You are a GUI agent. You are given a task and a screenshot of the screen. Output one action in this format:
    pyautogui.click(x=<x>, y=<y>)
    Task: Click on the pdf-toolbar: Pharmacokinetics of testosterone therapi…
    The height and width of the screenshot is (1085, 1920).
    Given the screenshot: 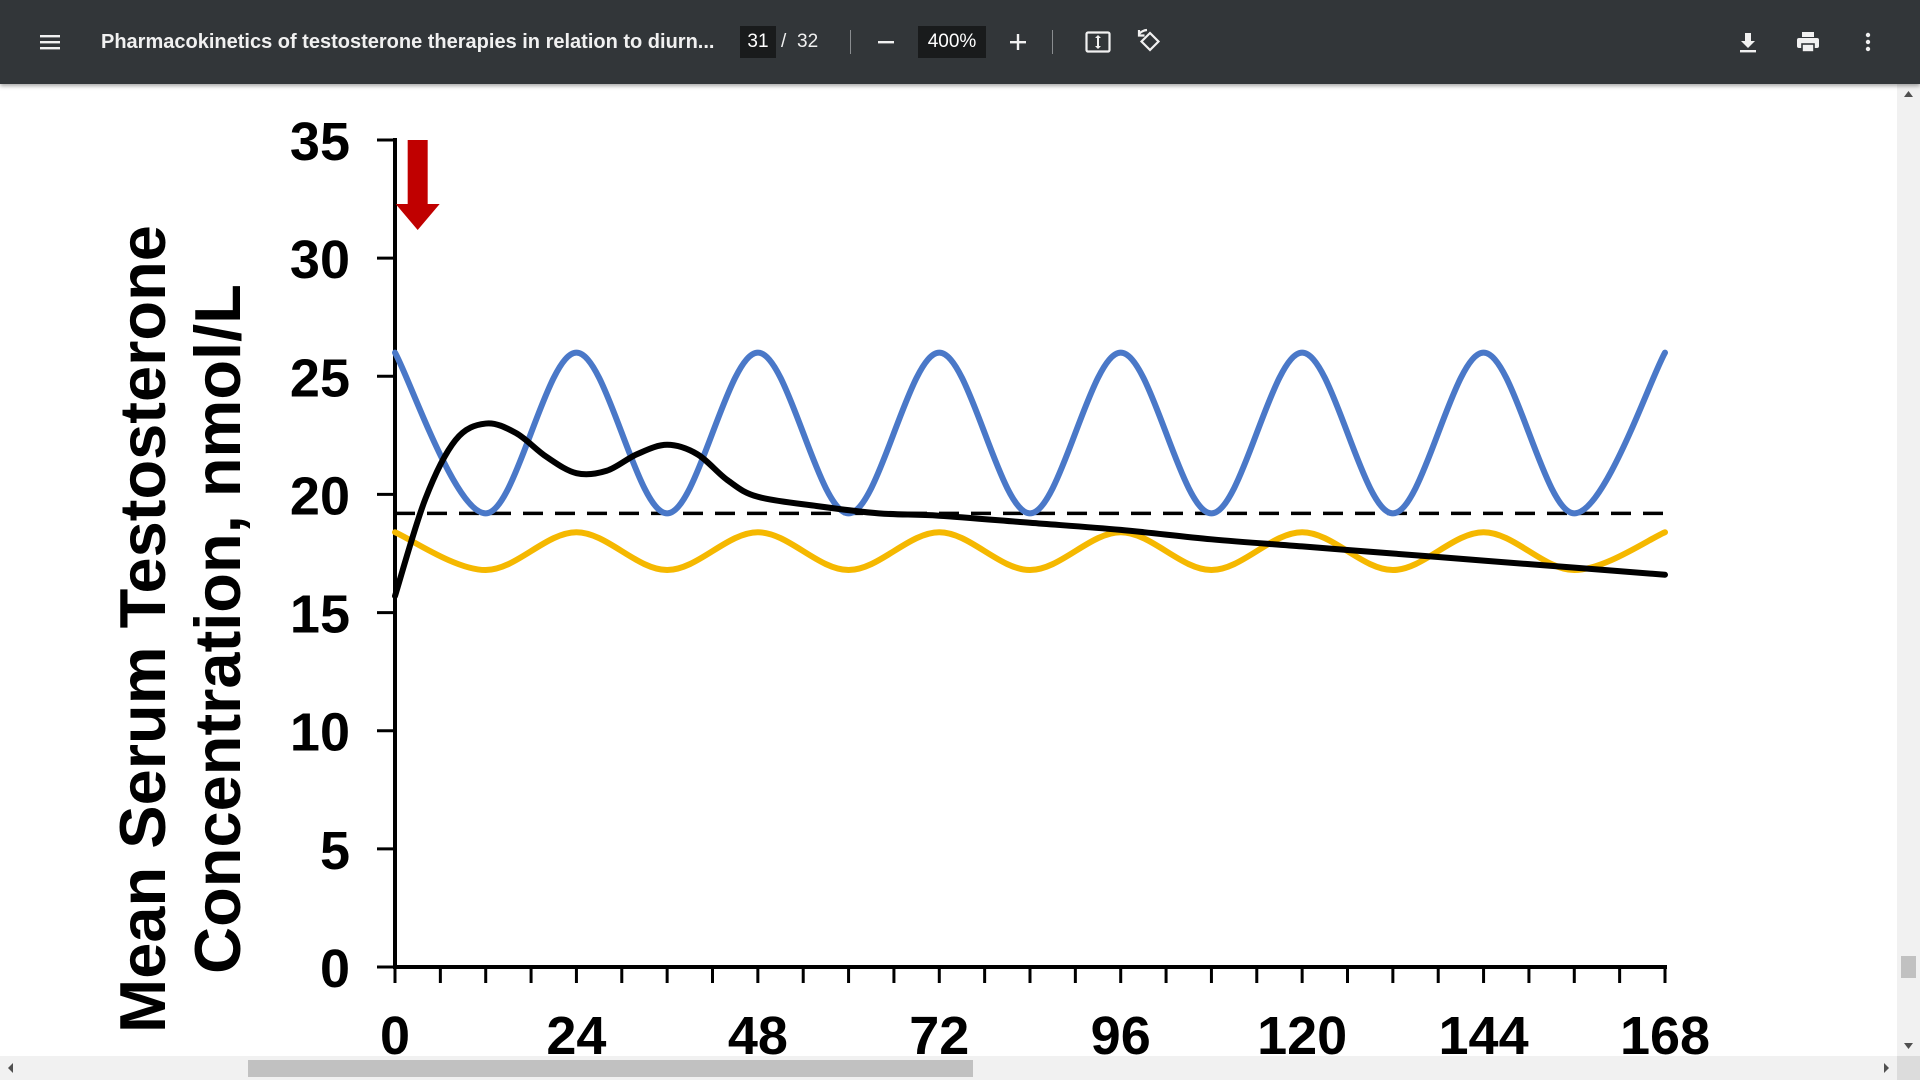 What is the action you would take?
    pyautogui.click(x=960, y=42)
    